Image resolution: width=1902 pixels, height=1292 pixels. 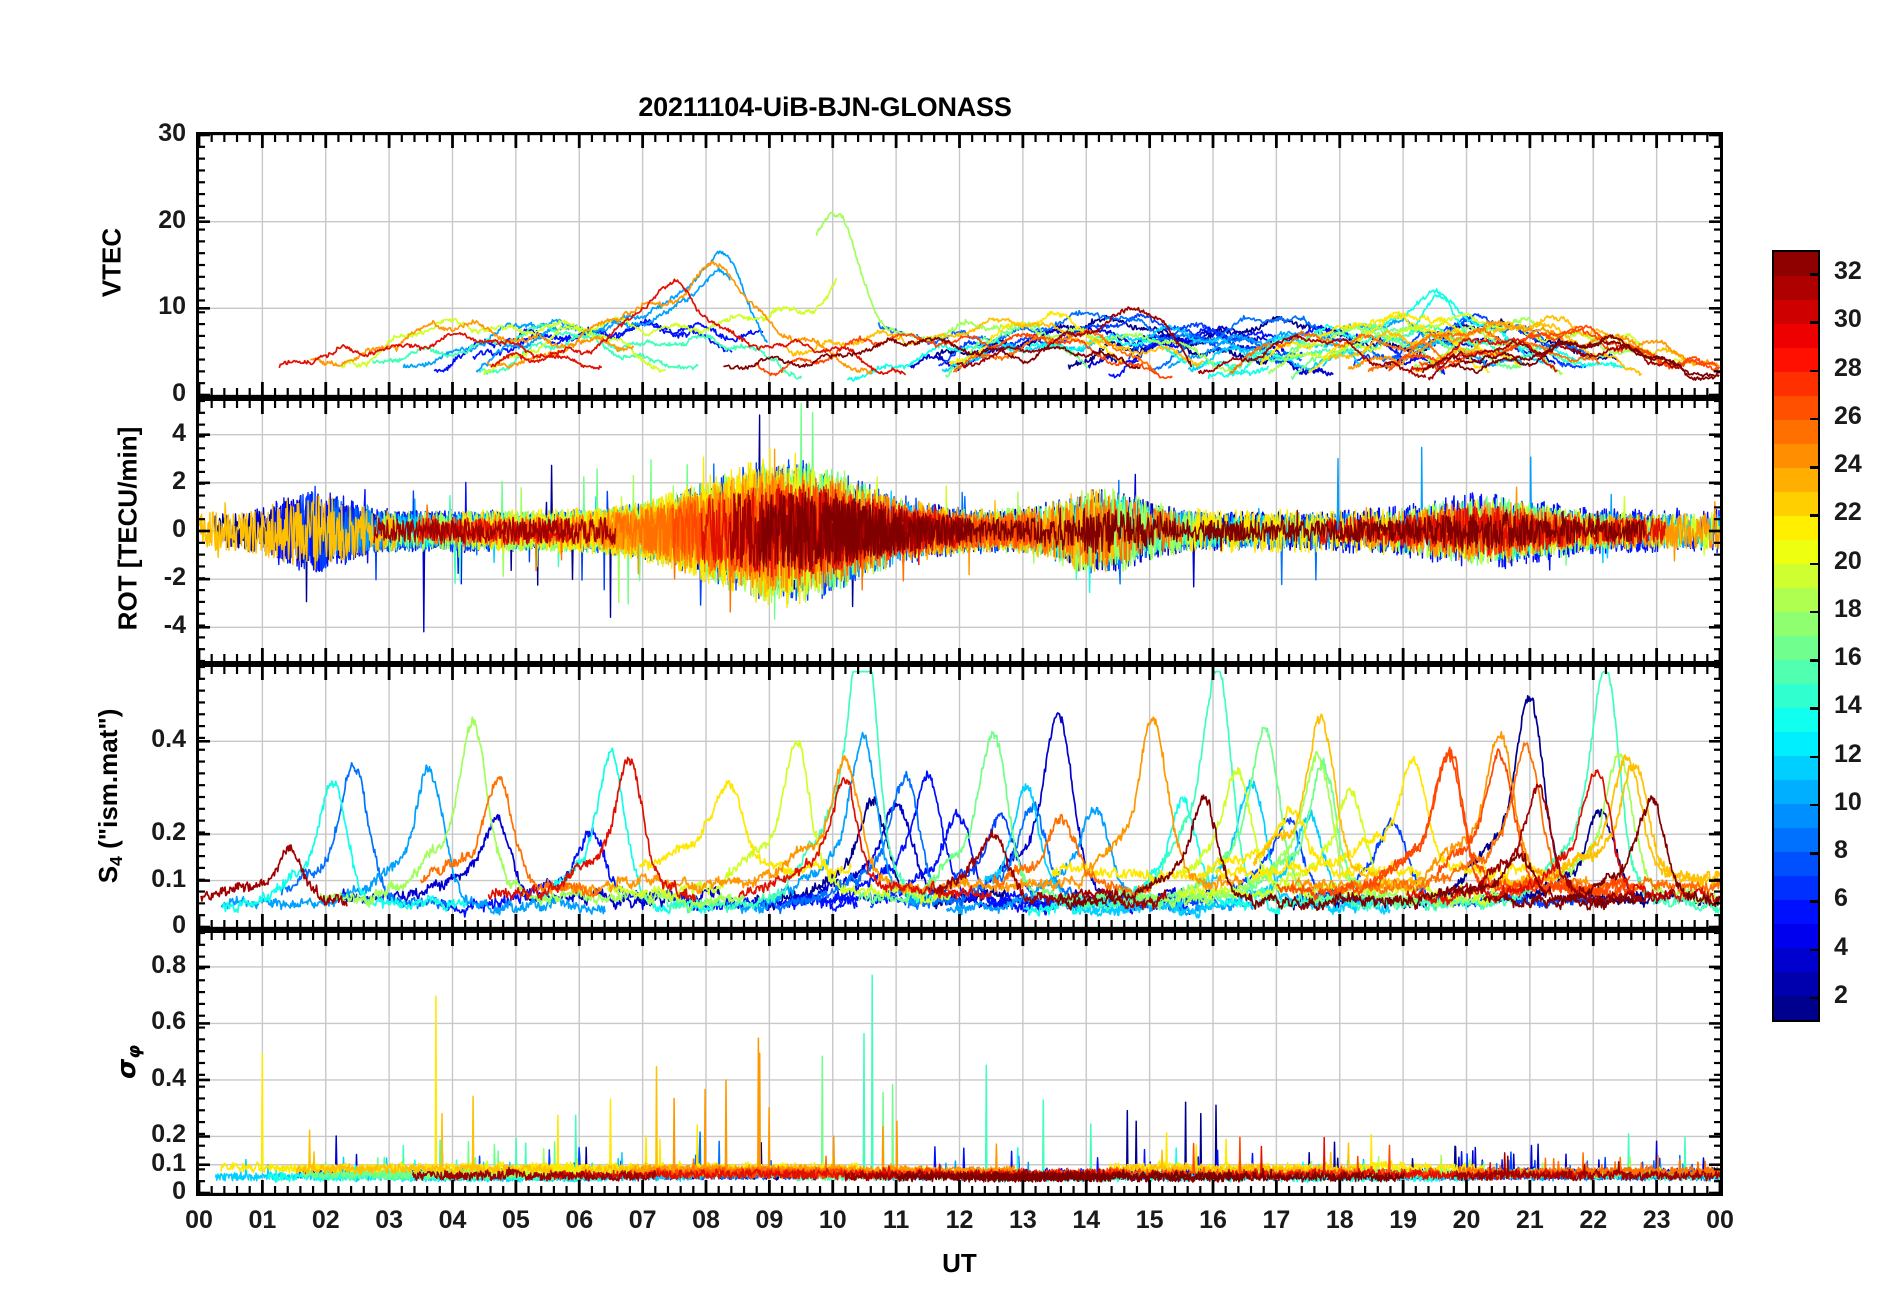 I want to click on panel-s4-ylabel: S4 ("ism.mat"), so click(x=110, y=796).